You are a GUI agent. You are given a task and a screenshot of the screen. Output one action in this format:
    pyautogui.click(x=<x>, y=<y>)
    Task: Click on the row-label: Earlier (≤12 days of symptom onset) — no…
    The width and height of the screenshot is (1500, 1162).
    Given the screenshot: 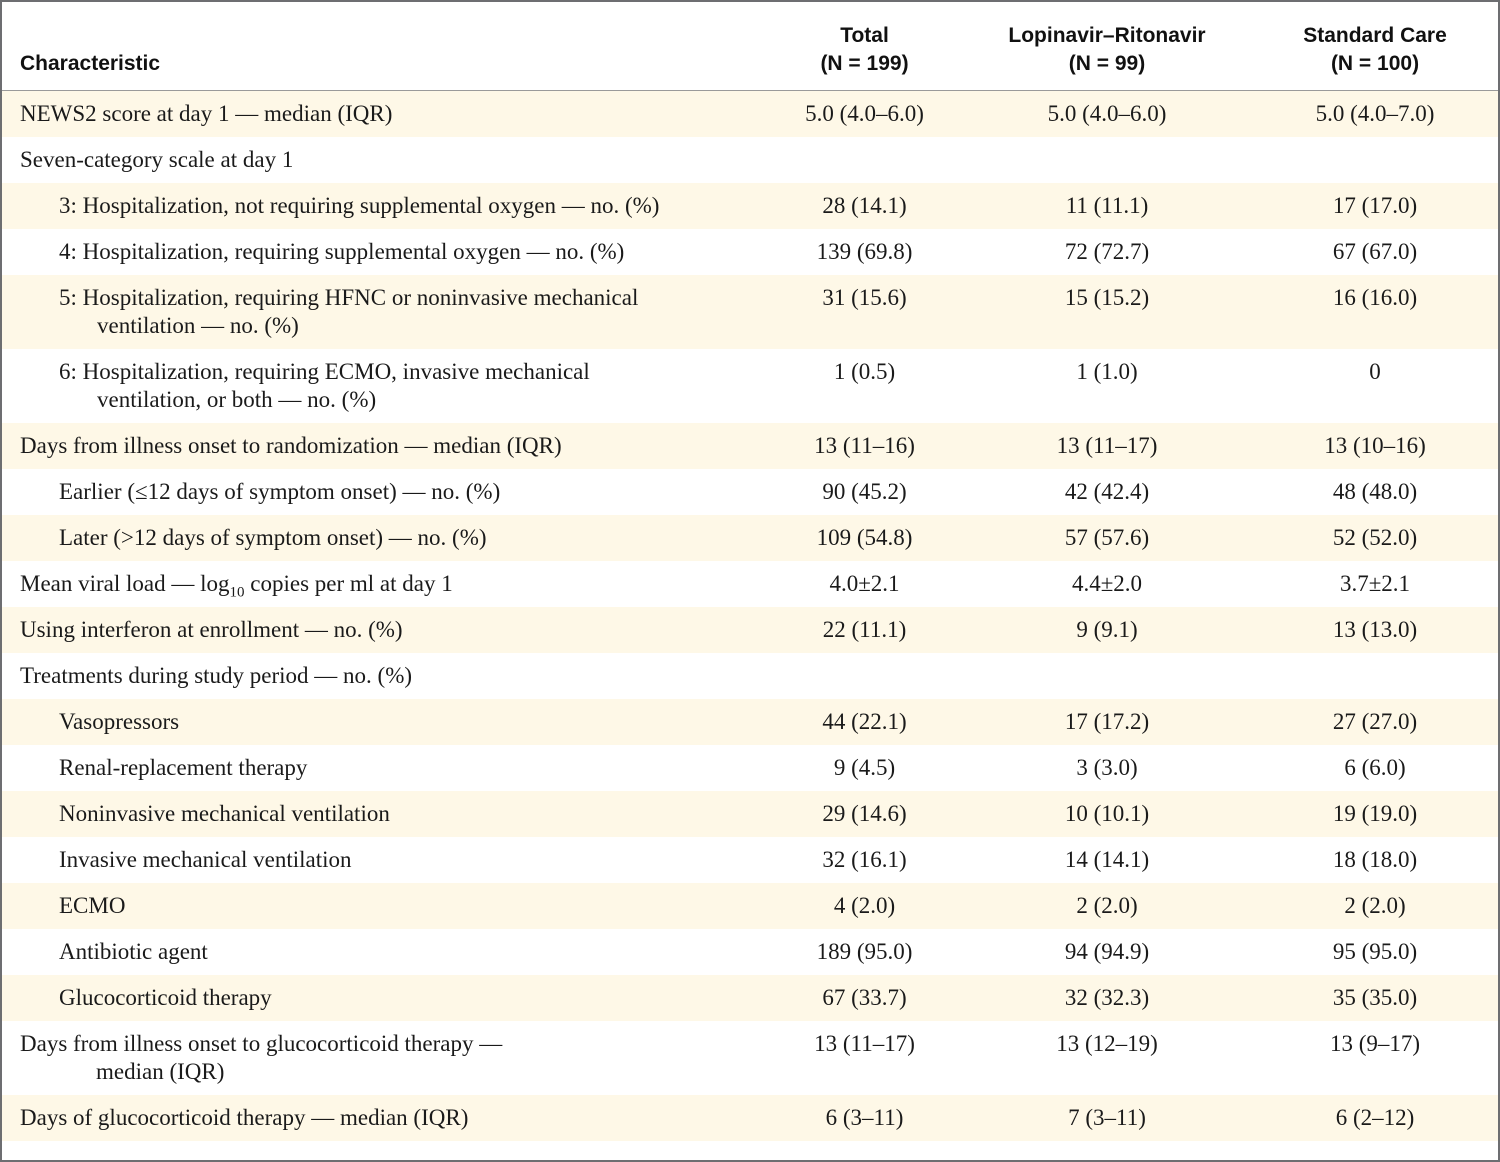 What is the action you would take?
    pyautogui.click(x=280, y=491)
    